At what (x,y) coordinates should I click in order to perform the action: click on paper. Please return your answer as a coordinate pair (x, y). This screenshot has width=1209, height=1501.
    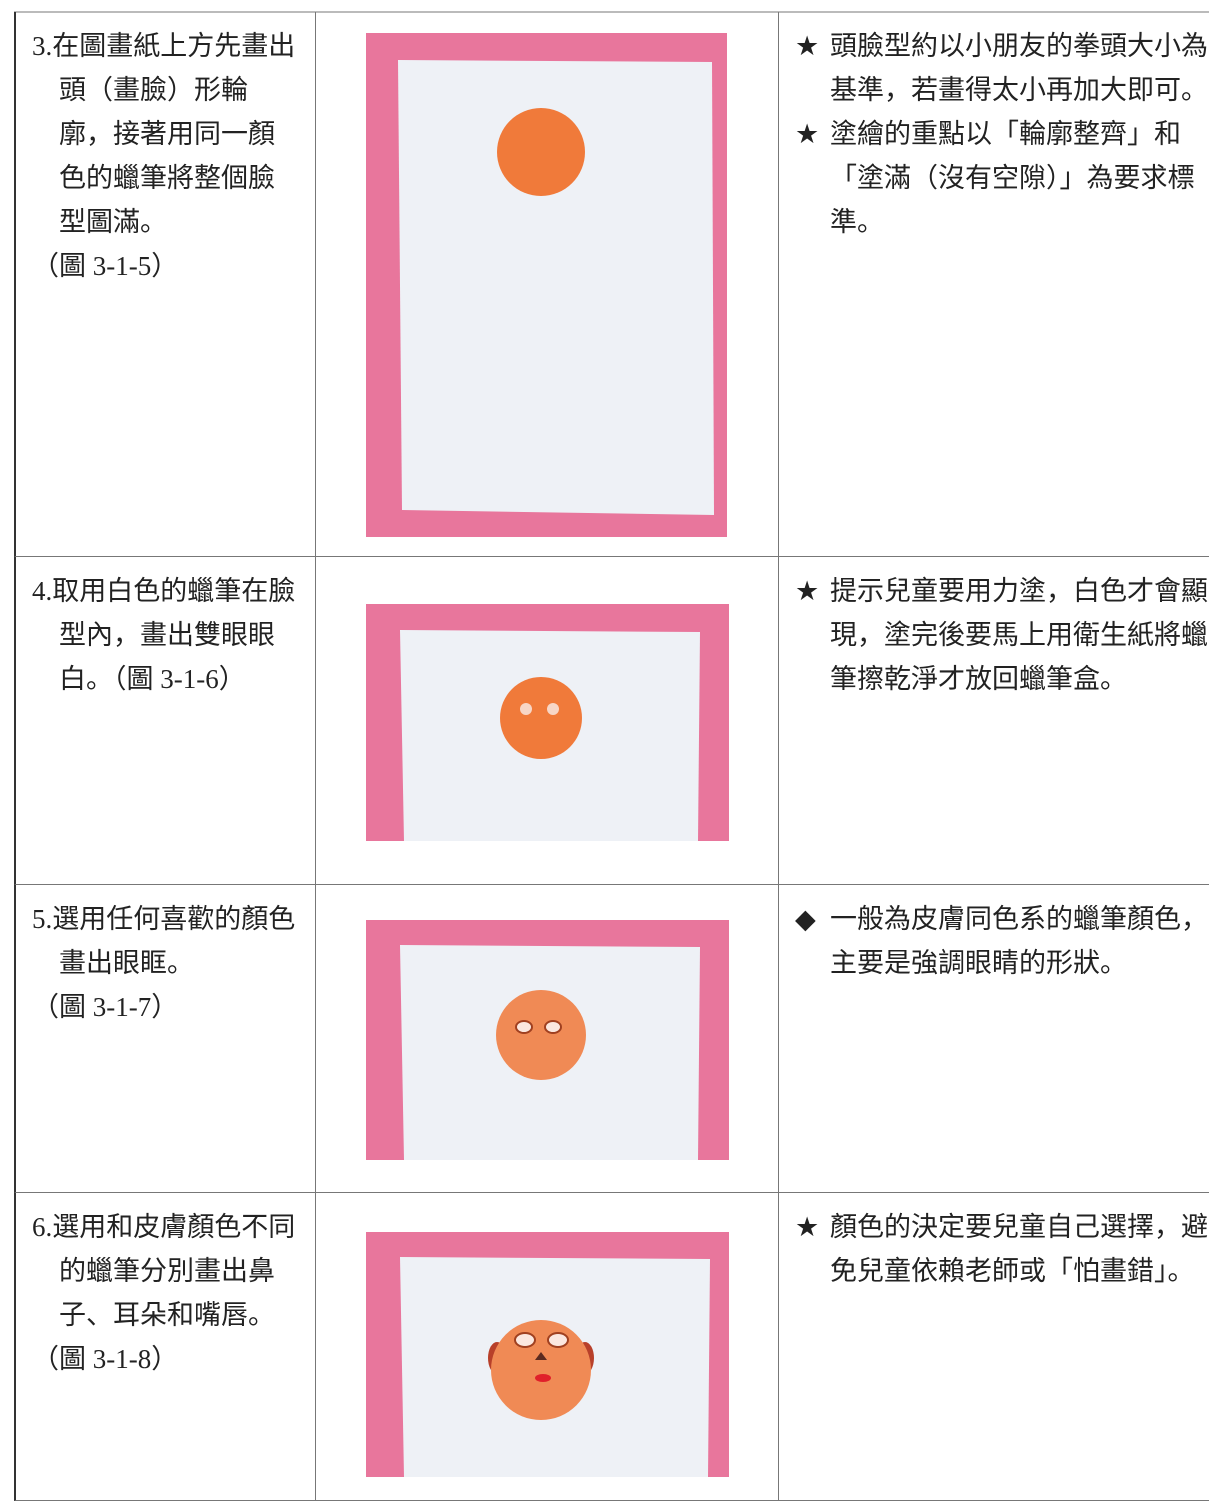
    Looking at the image, I should click on (556, 287).